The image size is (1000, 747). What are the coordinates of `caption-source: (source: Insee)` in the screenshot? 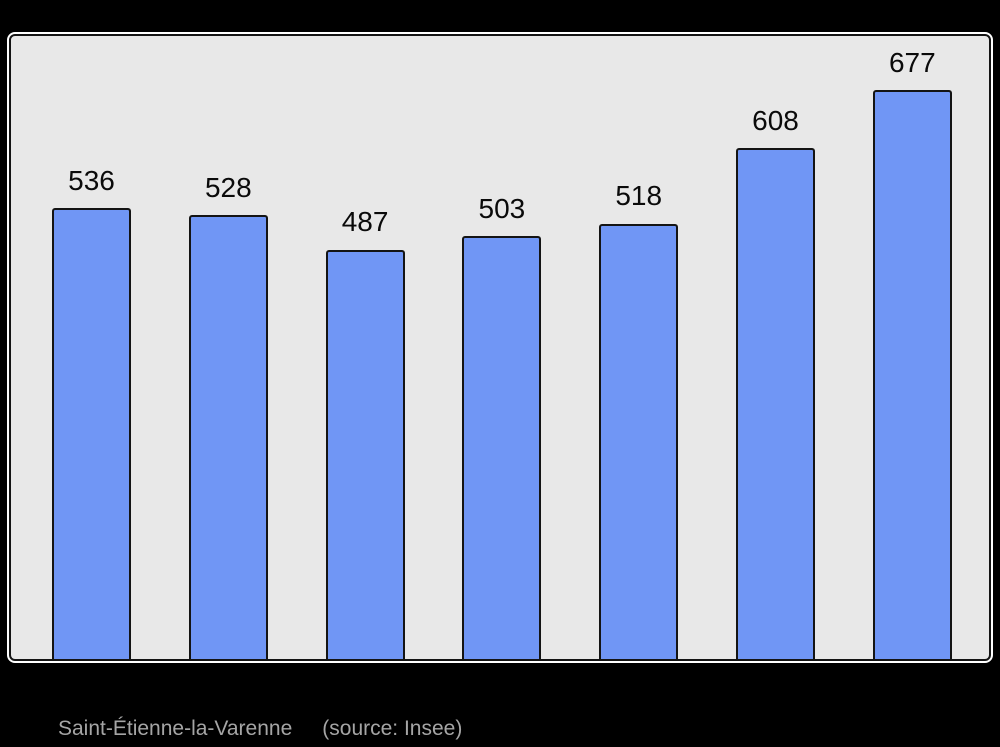 It's located at (392, 728).